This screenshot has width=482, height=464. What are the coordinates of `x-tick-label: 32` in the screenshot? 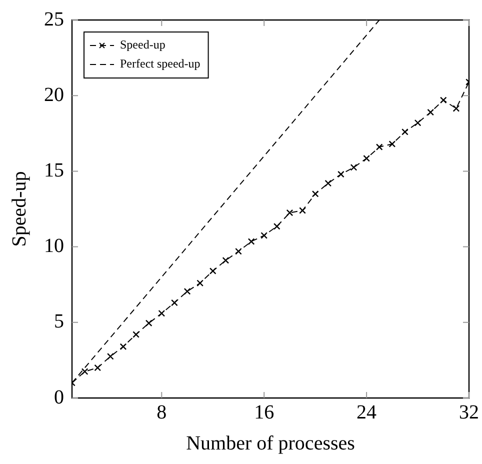 It's located at (469, 412).